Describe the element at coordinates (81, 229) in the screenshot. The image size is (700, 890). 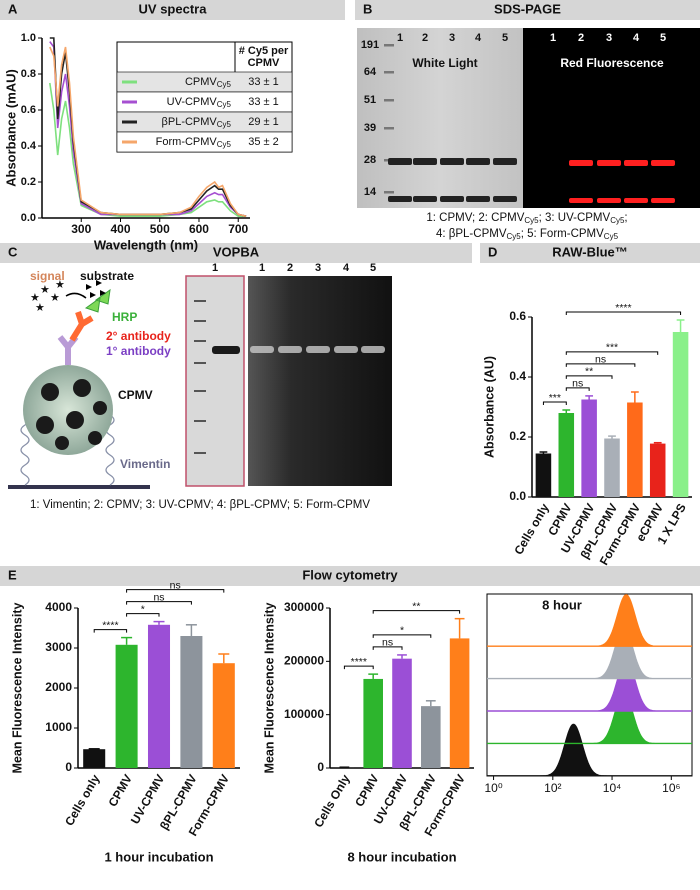
I see `x-tick-label: 300` at that location.